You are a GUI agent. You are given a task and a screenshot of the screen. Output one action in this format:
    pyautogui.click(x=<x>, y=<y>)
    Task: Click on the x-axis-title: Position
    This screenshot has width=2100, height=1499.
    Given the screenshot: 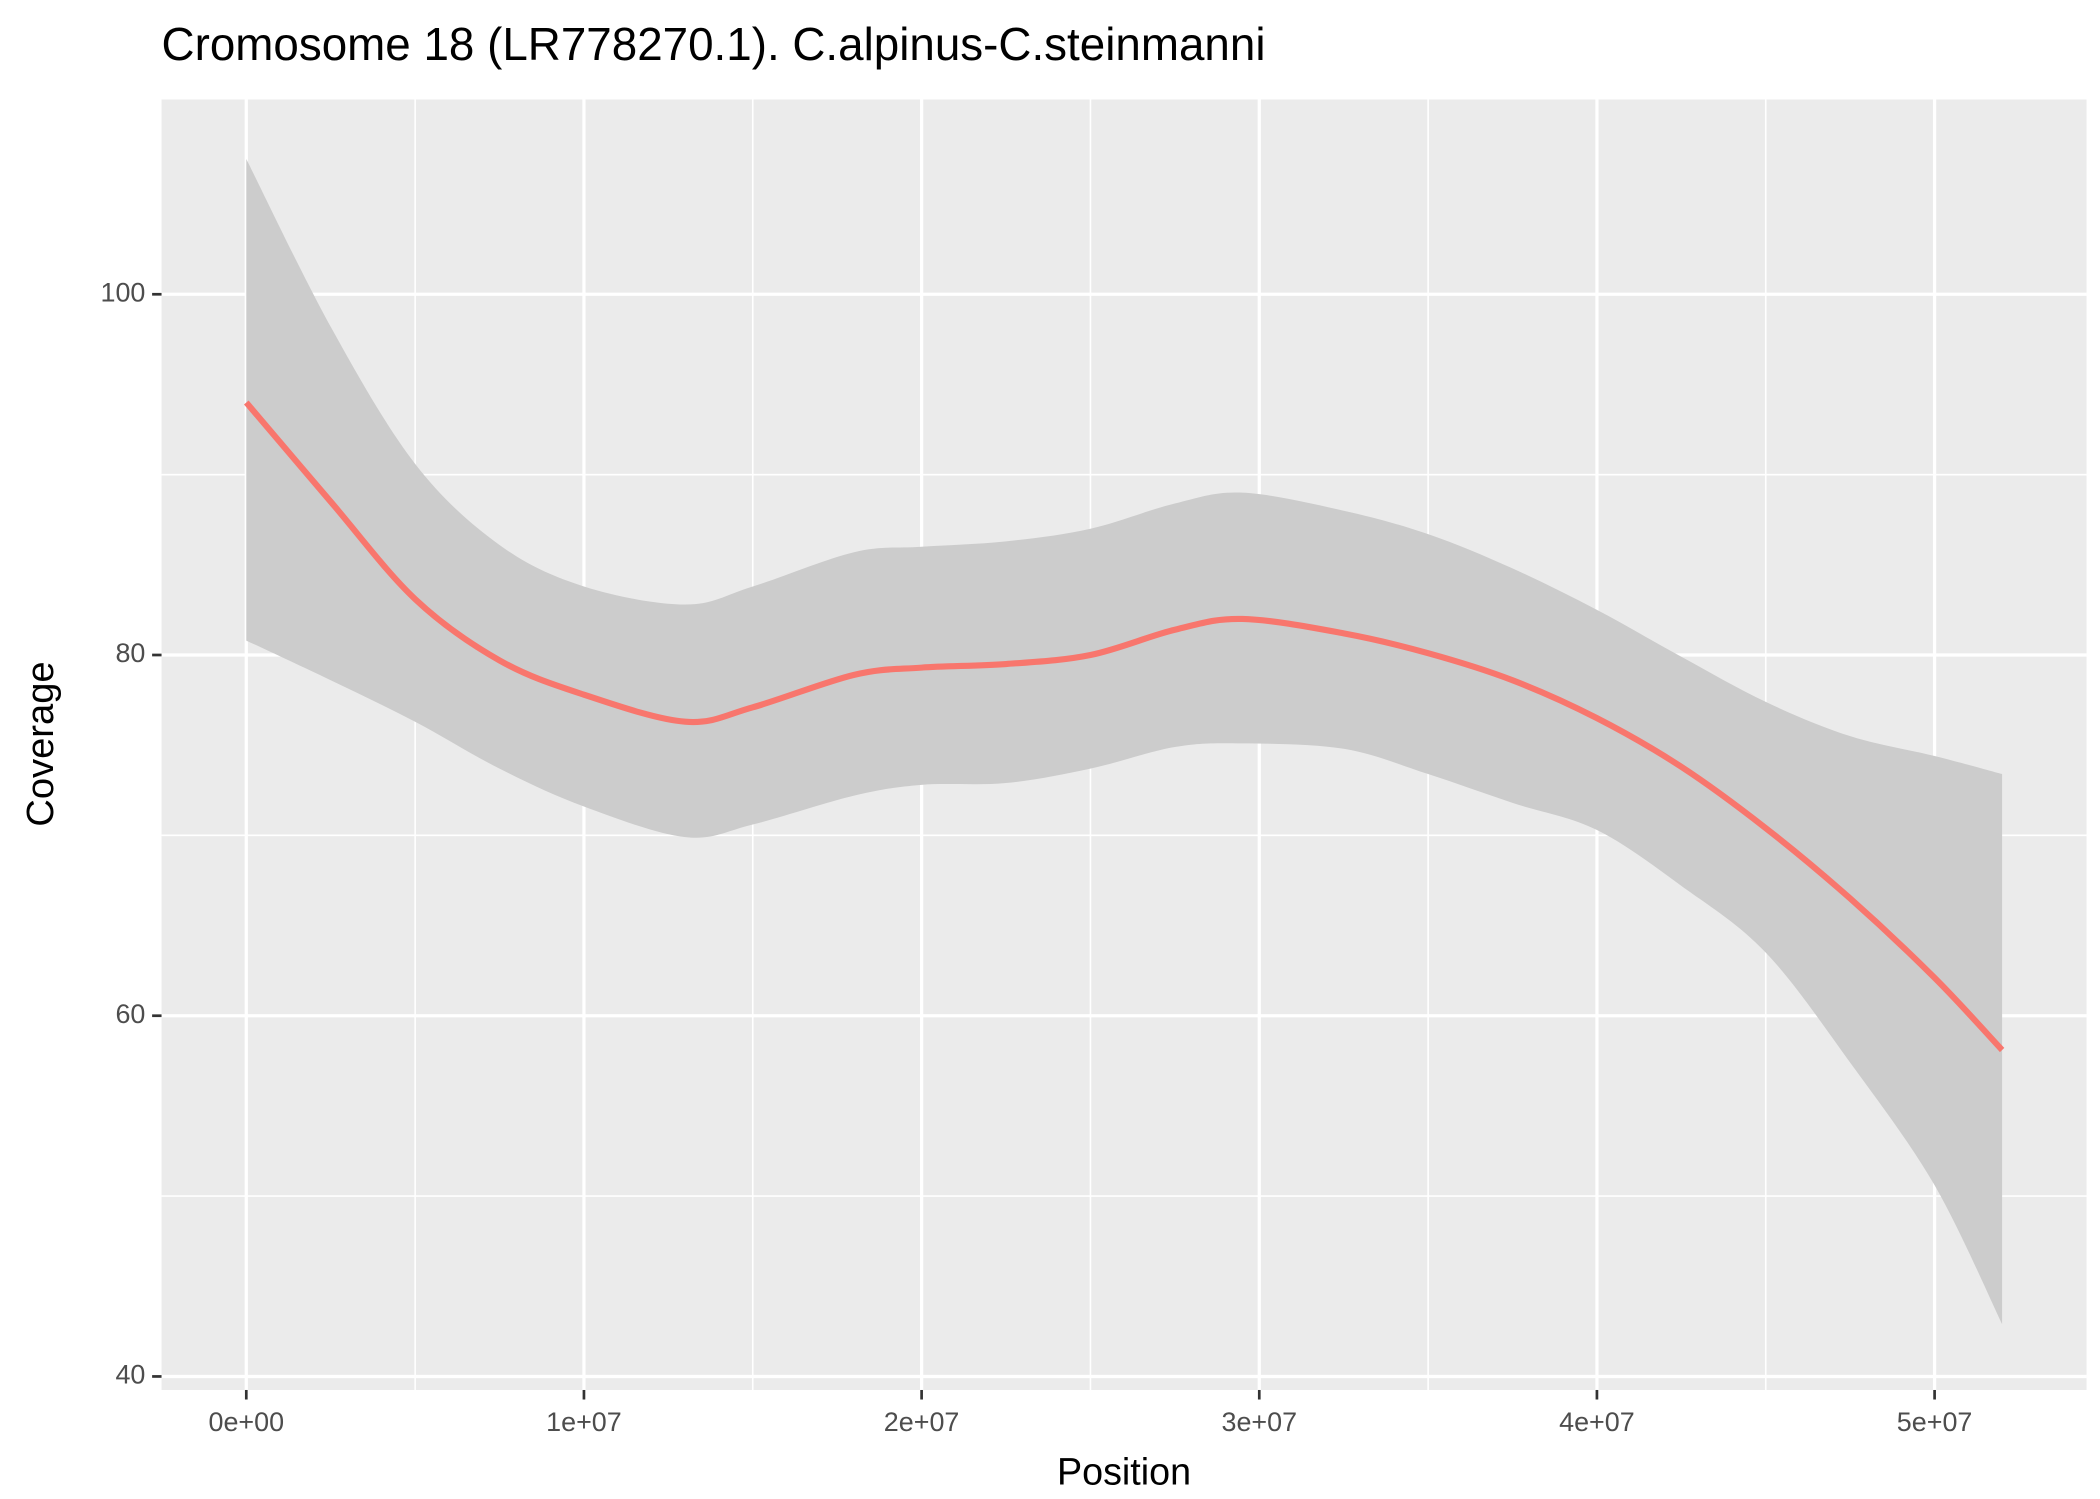 What is the action you would take?
    pyautogui.click(x=1124, y=1472)
    